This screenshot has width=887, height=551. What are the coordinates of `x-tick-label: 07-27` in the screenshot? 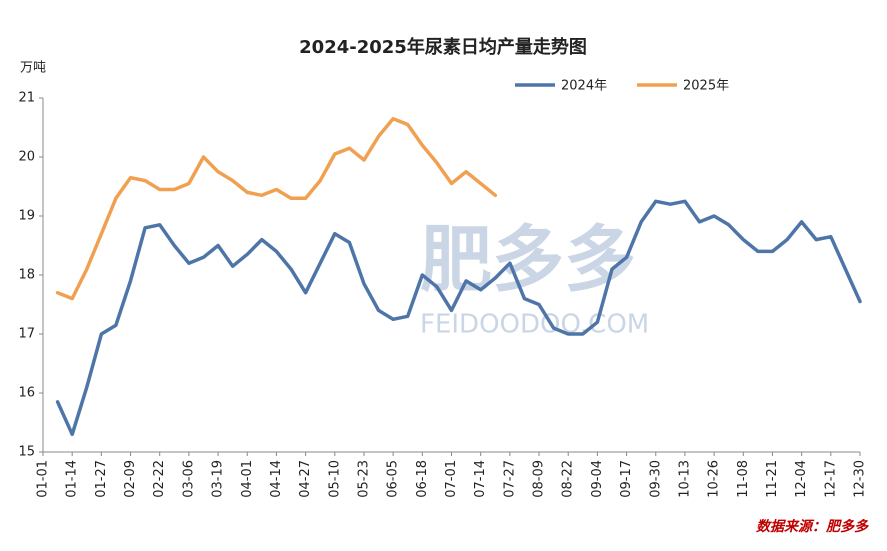 It's located at (509, 479).